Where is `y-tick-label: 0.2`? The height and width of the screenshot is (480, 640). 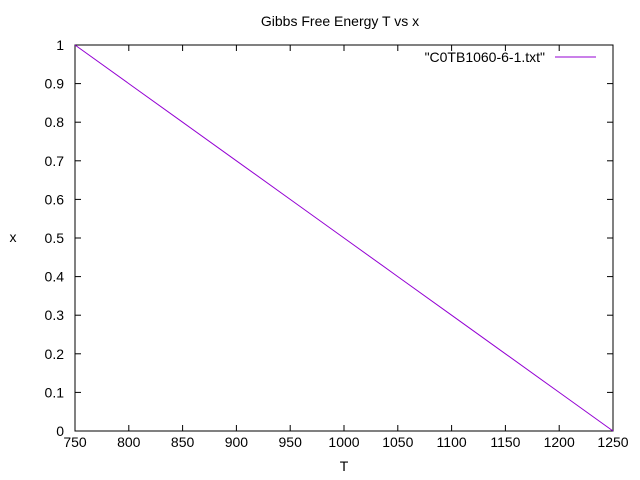
y-tick-label: 0.2 is located at coordinates (55, 354).